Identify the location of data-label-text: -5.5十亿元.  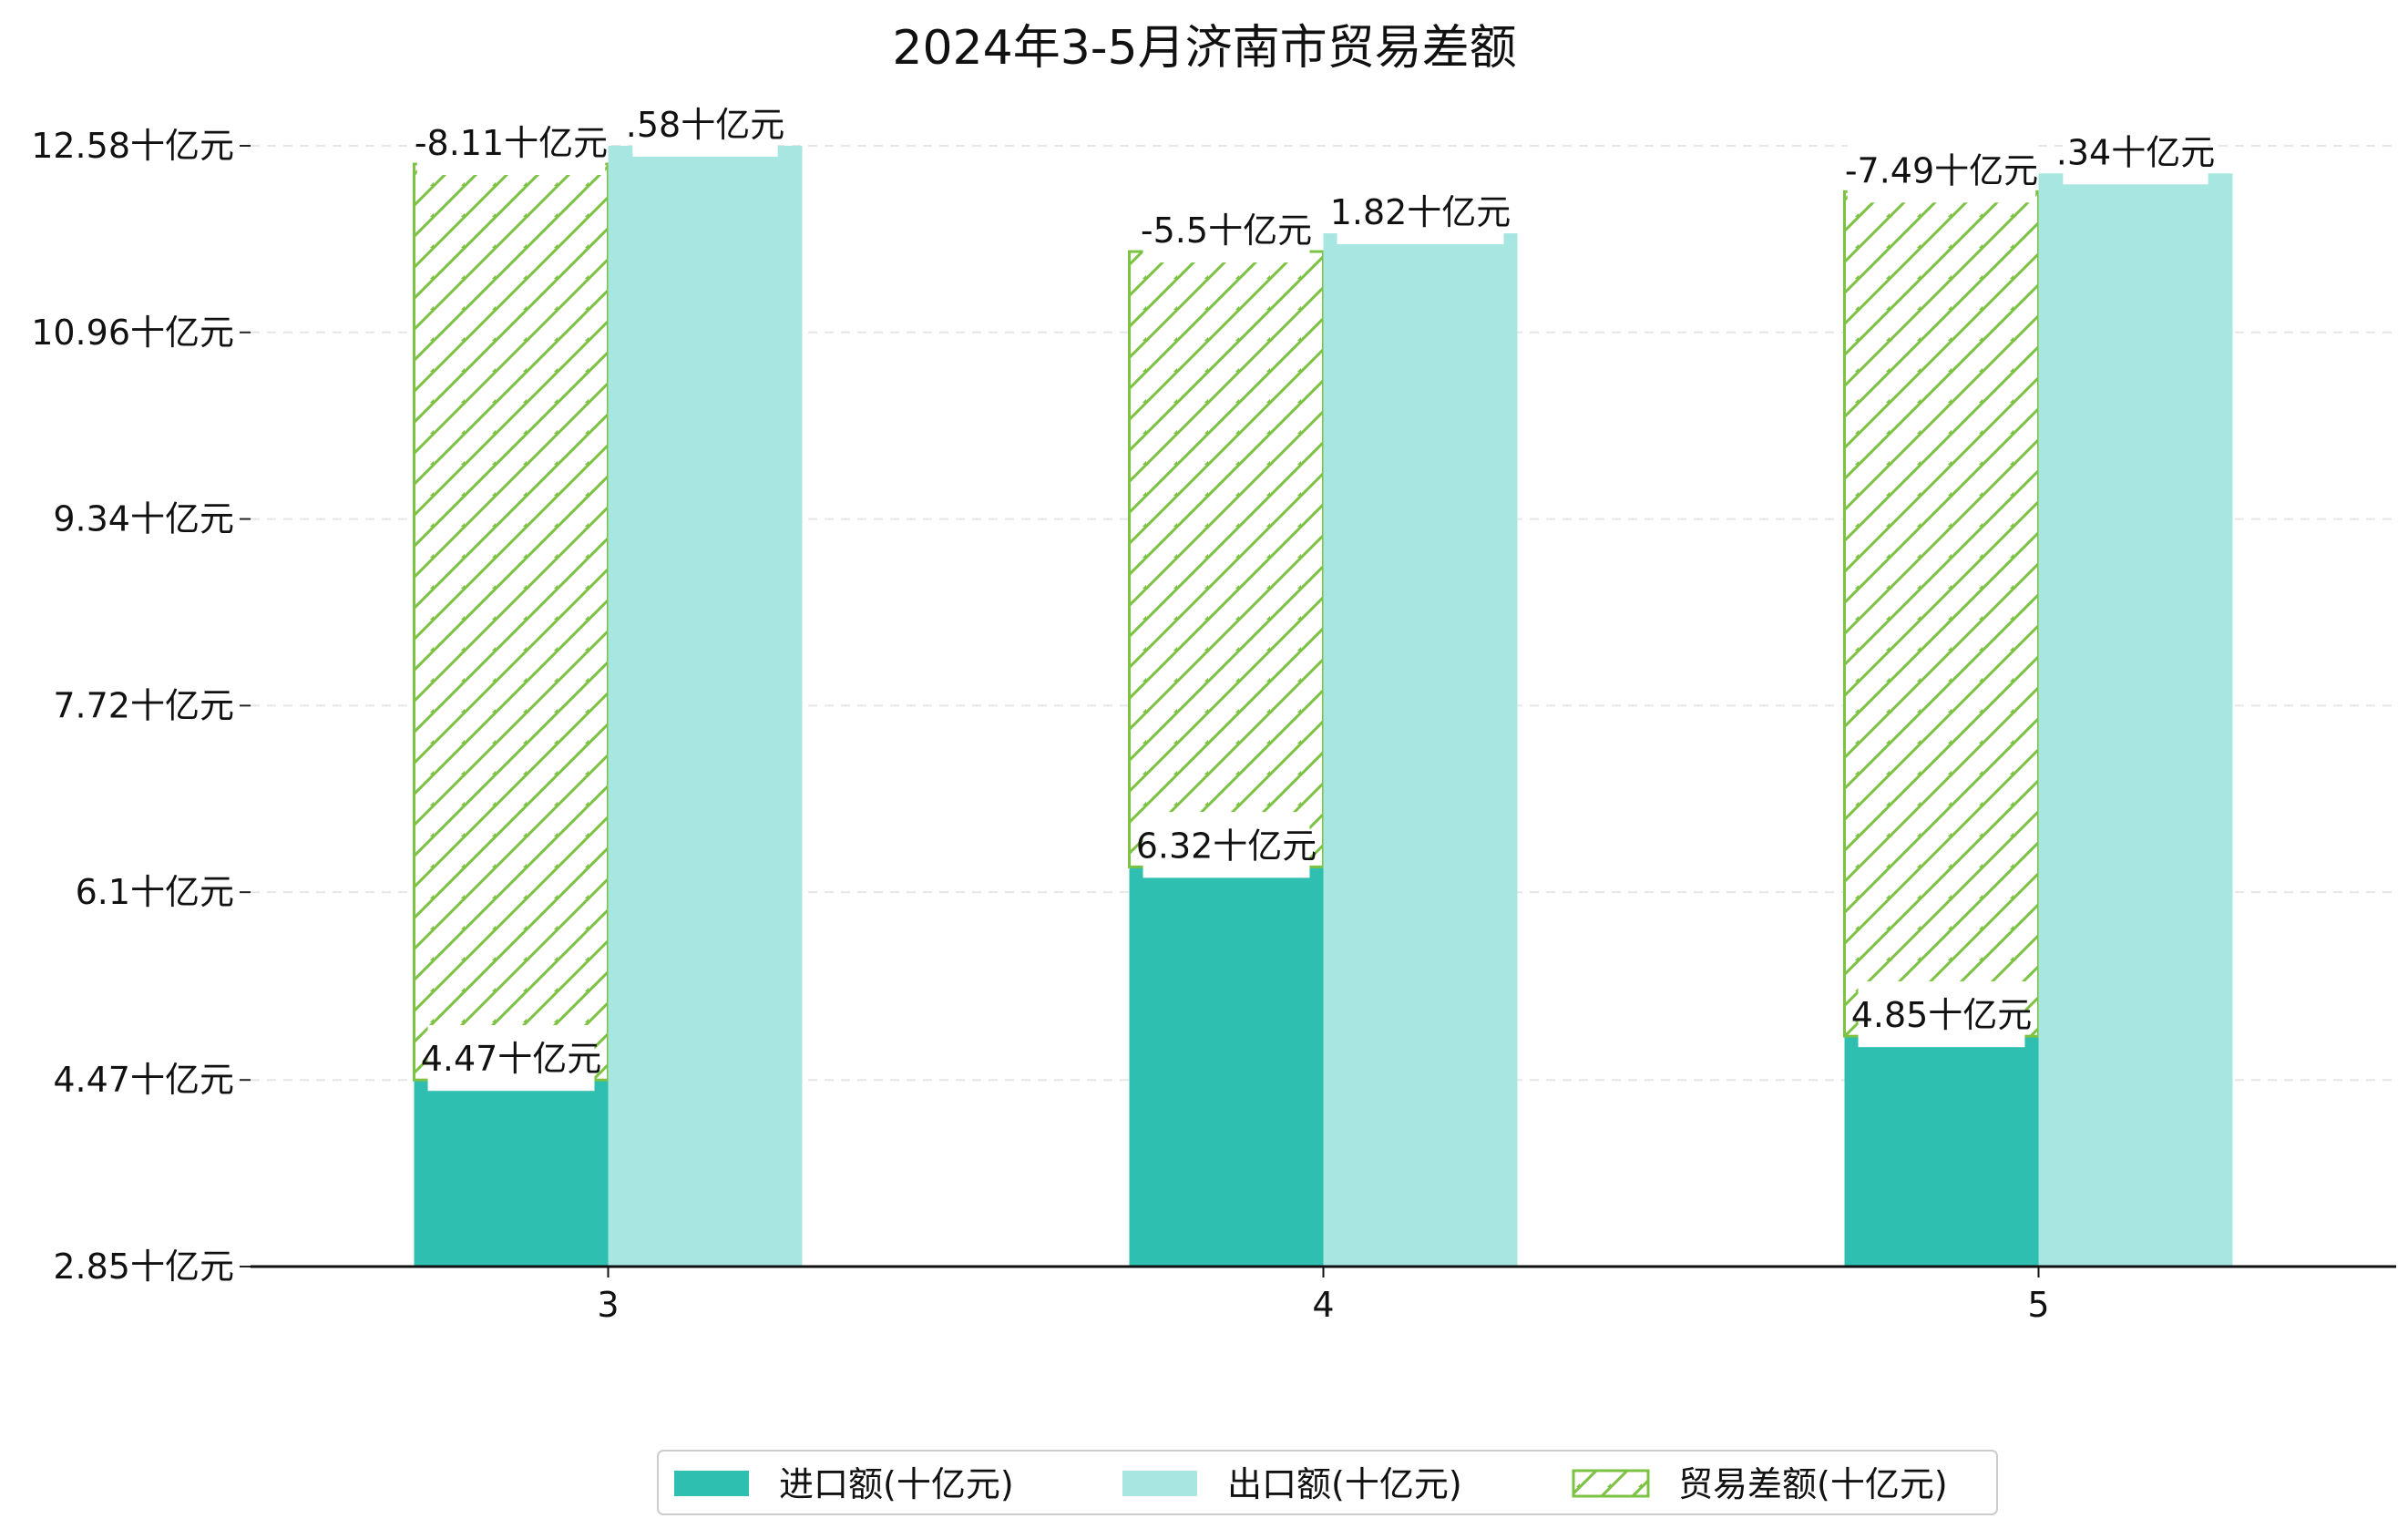
(1227, 230).